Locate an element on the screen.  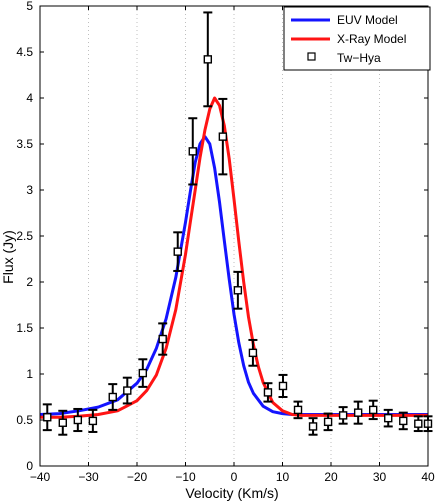
y-tick-label: 4 is located at coordinates (29, 98).